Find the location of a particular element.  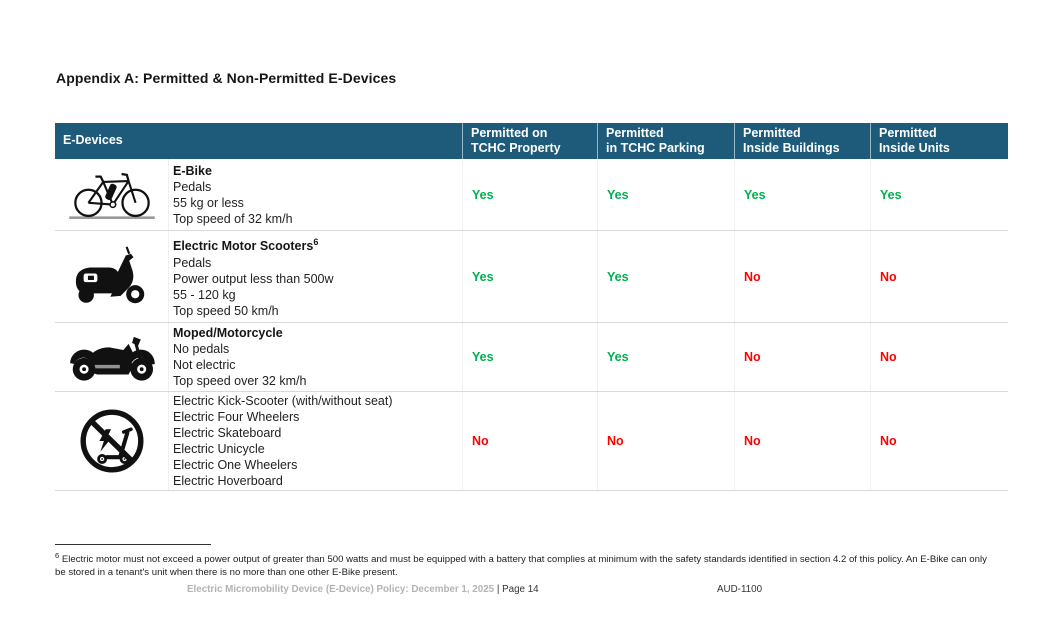

device-detail: Electric One Wheelers is located at coordinates (235, 465).